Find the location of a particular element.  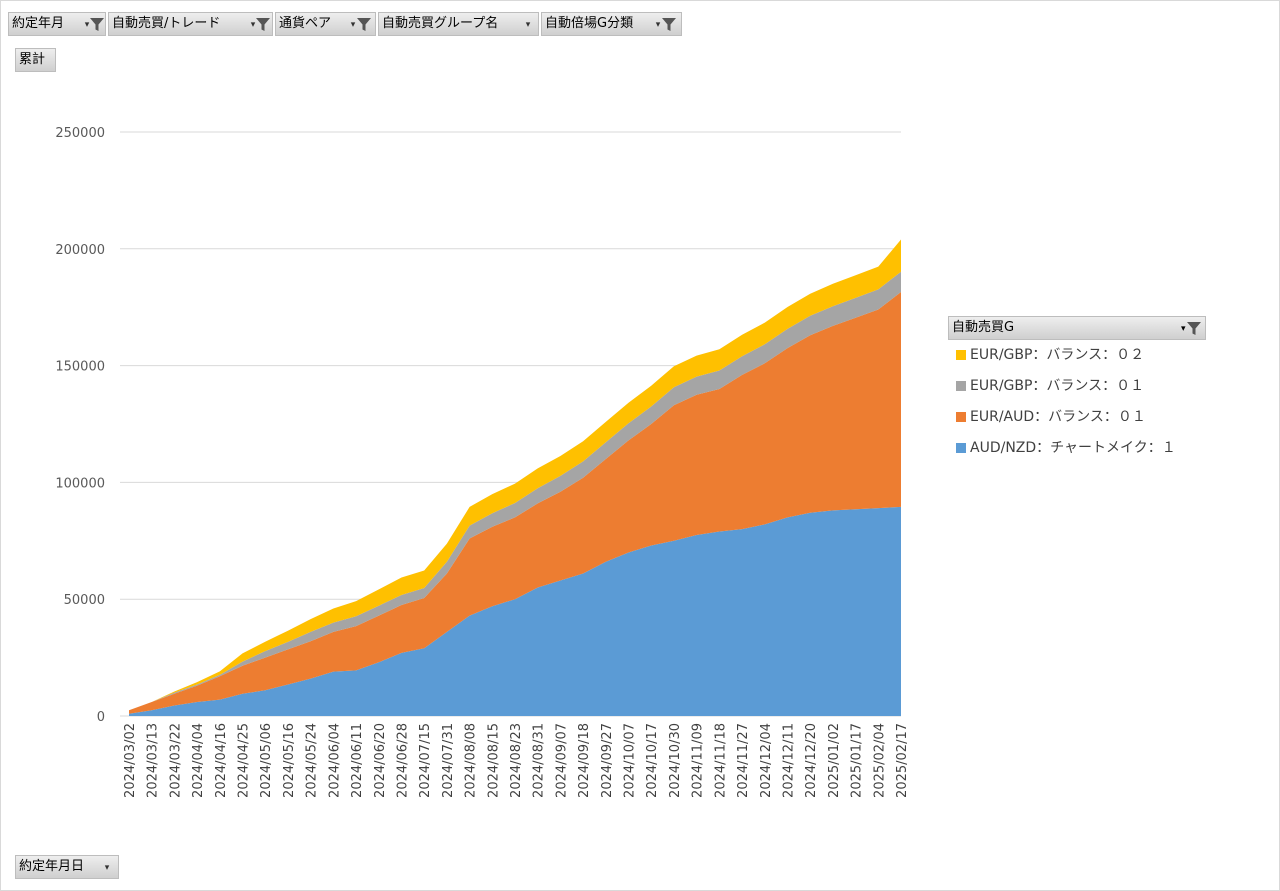

x-tick-label: 2024/09/18 is located at coordinates (584, 760).